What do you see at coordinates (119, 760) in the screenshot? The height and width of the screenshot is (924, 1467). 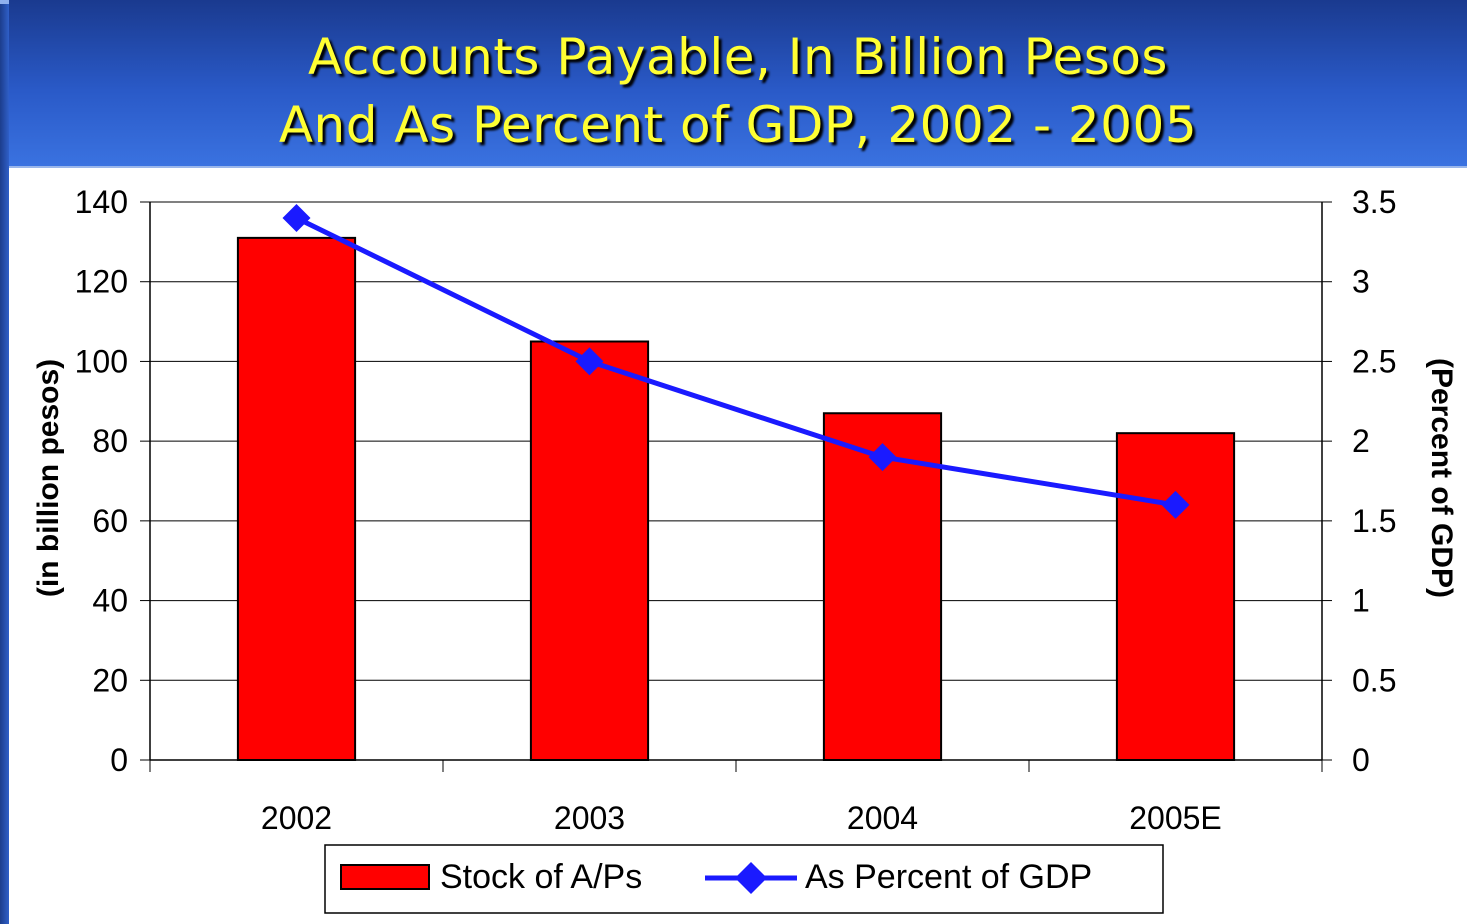 I see `y-tick-label-left: 0` at bounding box center [119, 760].